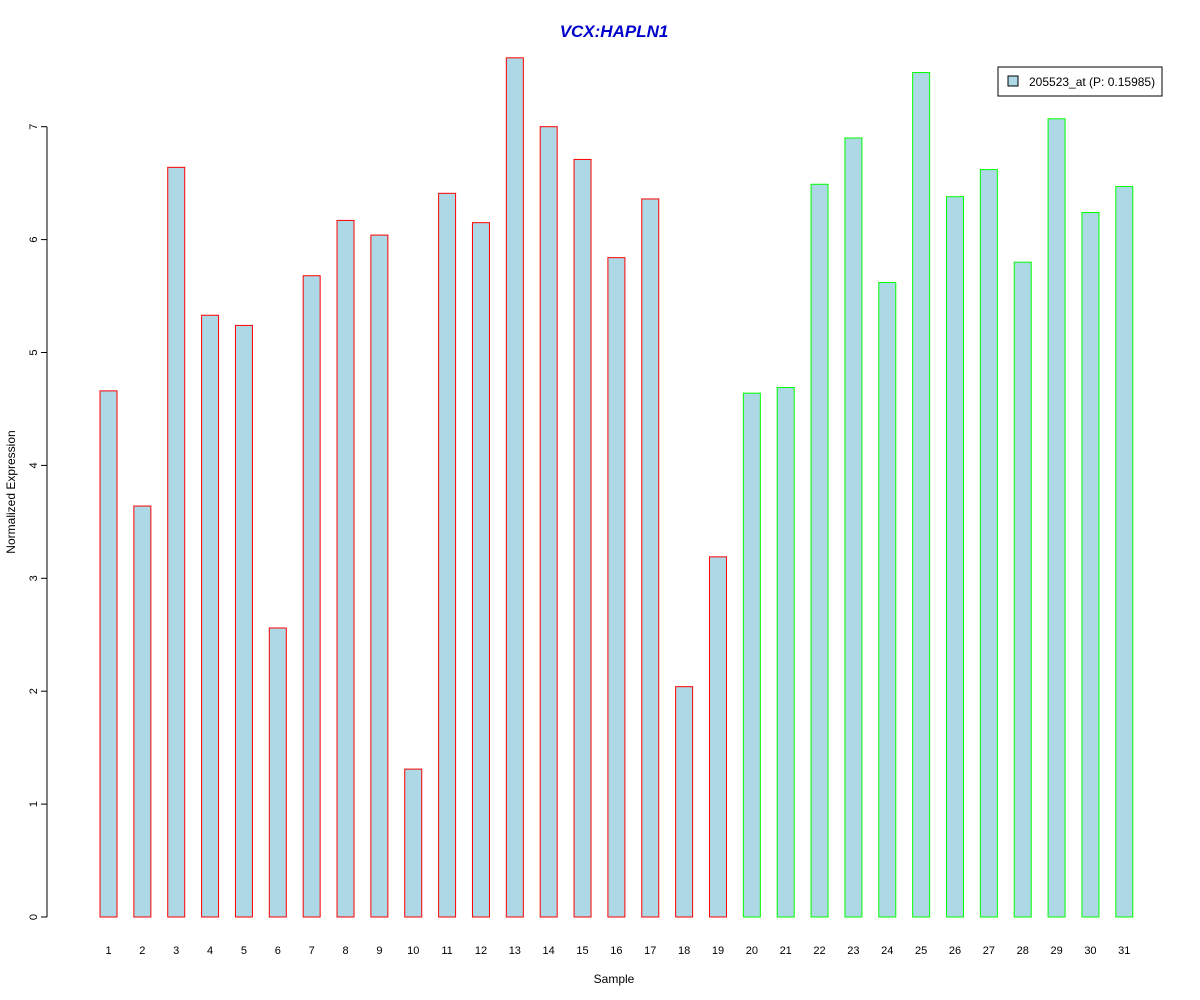 This screenshot has width=1200, height=1000. I want to click on x-tick-label: 23, so click(853, 951).